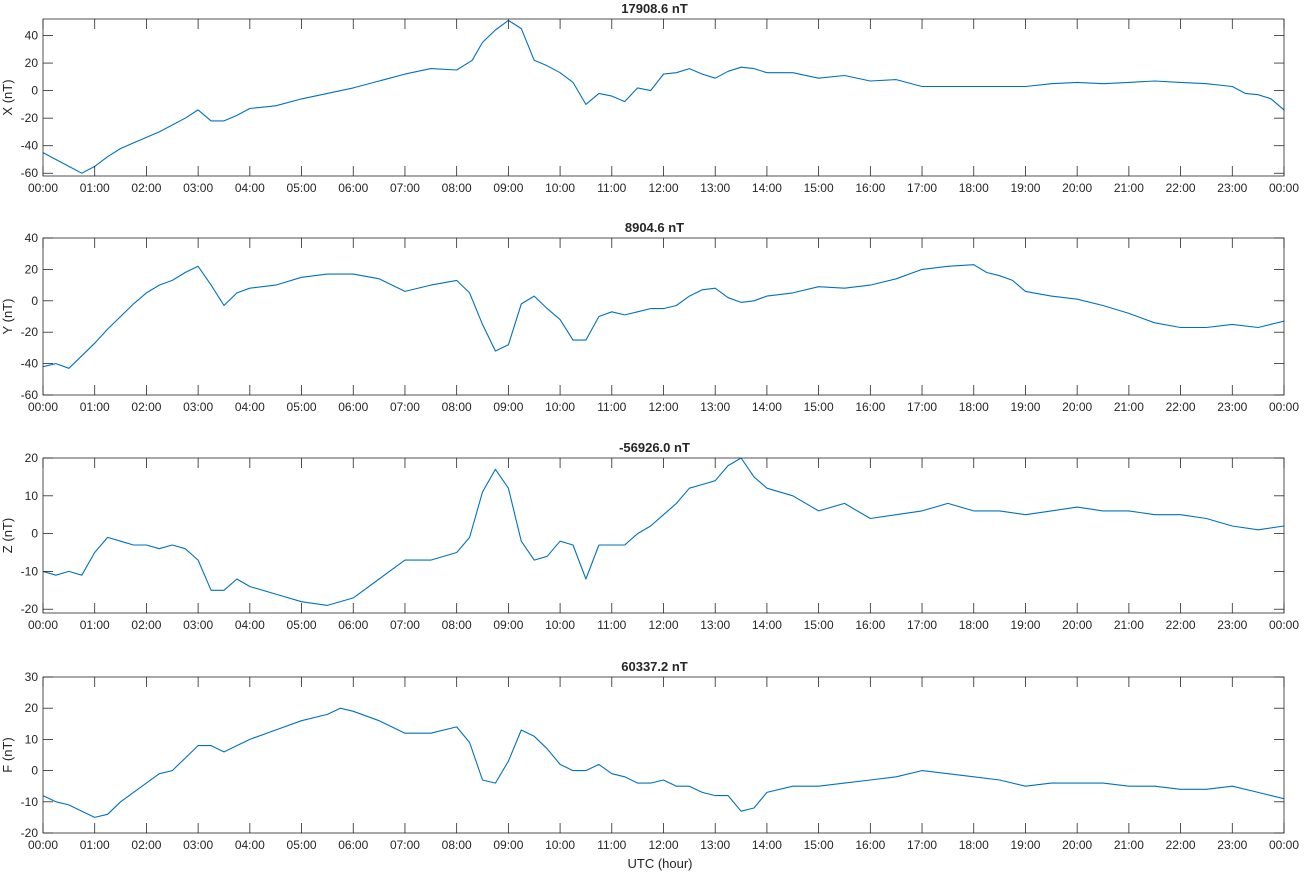 The height and width of the screenshot is (872, 1307). I want to click on subplot-title: 17908.6 nT, so click(654, 8).